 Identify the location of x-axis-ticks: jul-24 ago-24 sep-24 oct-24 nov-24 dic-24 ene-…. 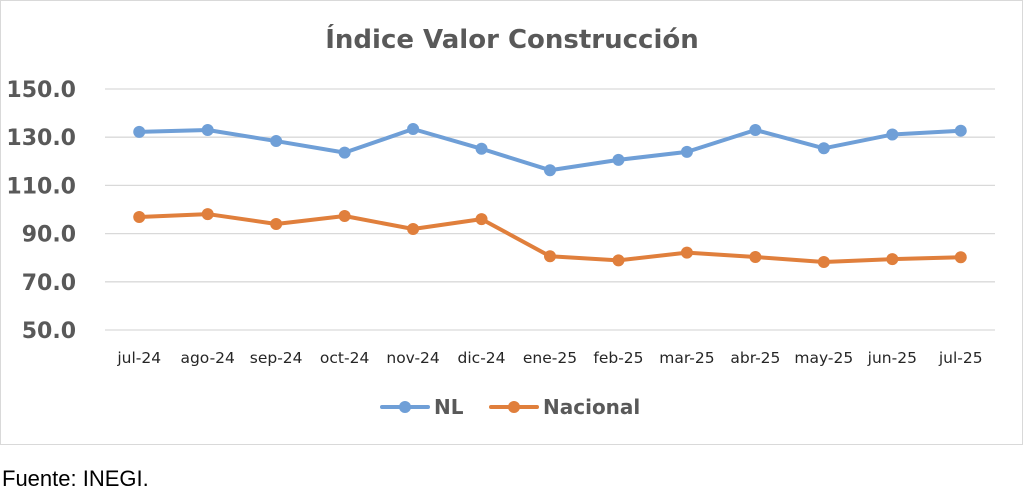
(549, 358).